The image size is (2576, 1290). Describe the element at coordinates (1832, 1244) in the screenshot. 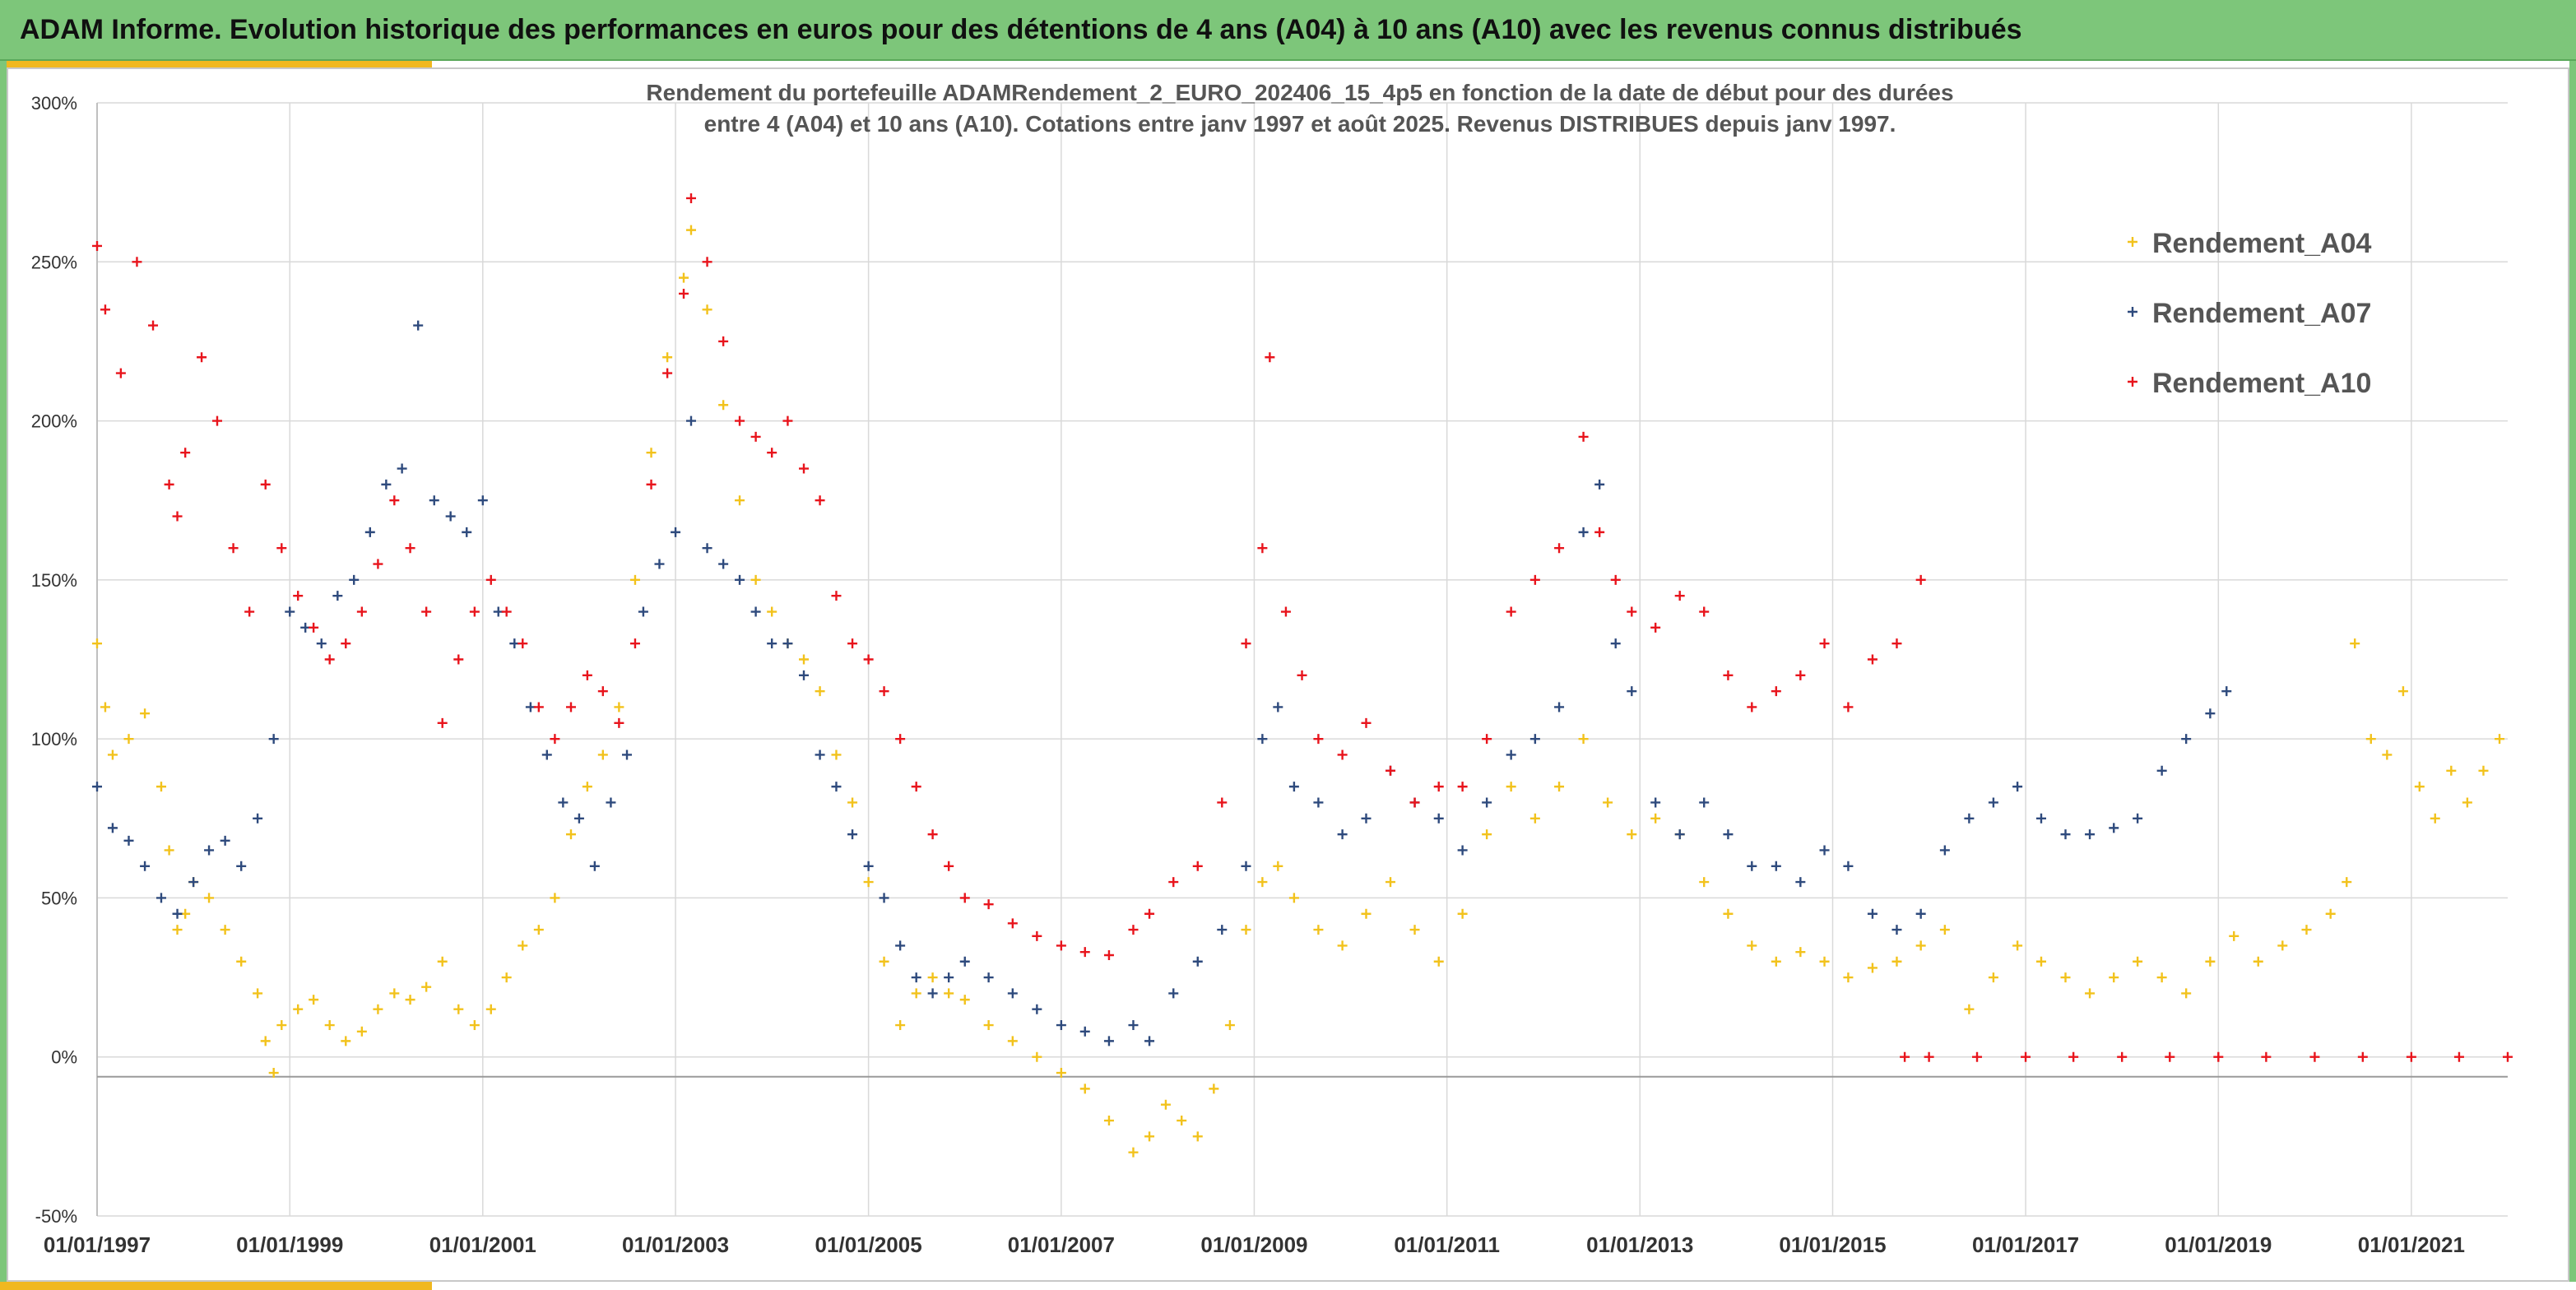

I see `x-tick-label: 01/01/2015` at that location.